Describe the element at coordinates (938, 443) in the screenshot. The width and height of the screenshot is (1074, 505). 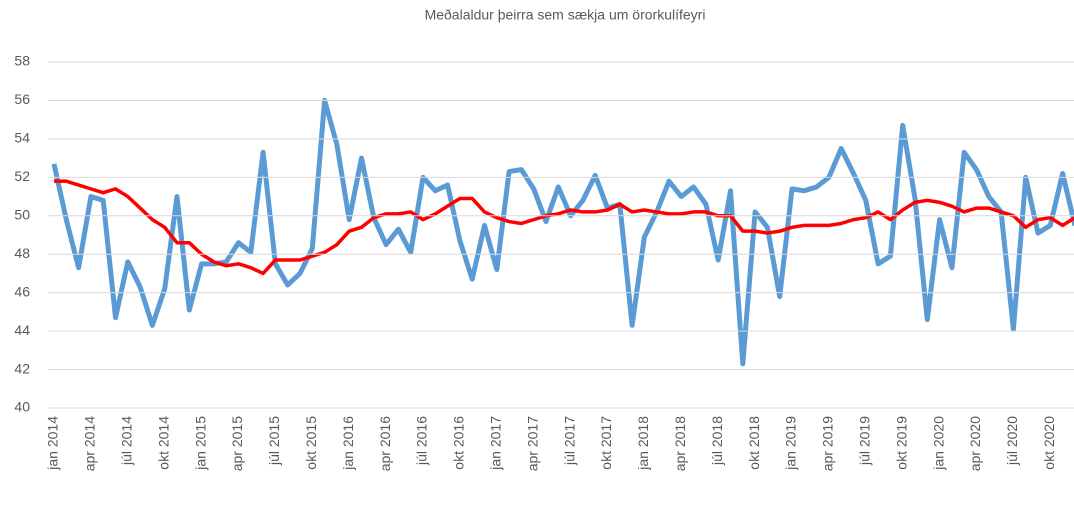
I see `x-tick-label: jan 2020` at that location.